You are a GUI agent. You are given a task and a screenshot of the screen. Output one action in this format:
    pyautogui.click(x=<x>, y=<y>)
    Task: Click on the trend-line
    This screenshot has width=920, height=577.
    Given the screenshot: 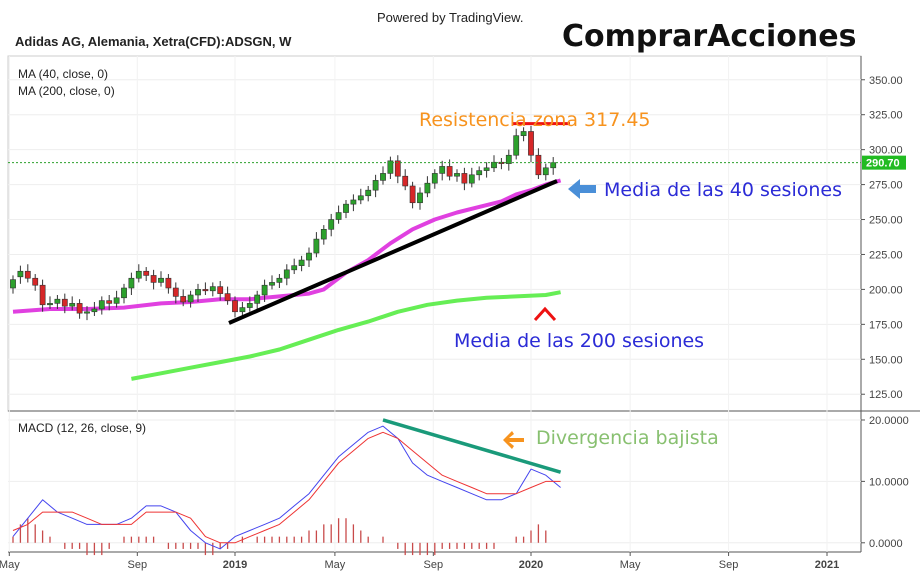 What is the action you would take?
    pyautogui.click(x=393, y=252)
    